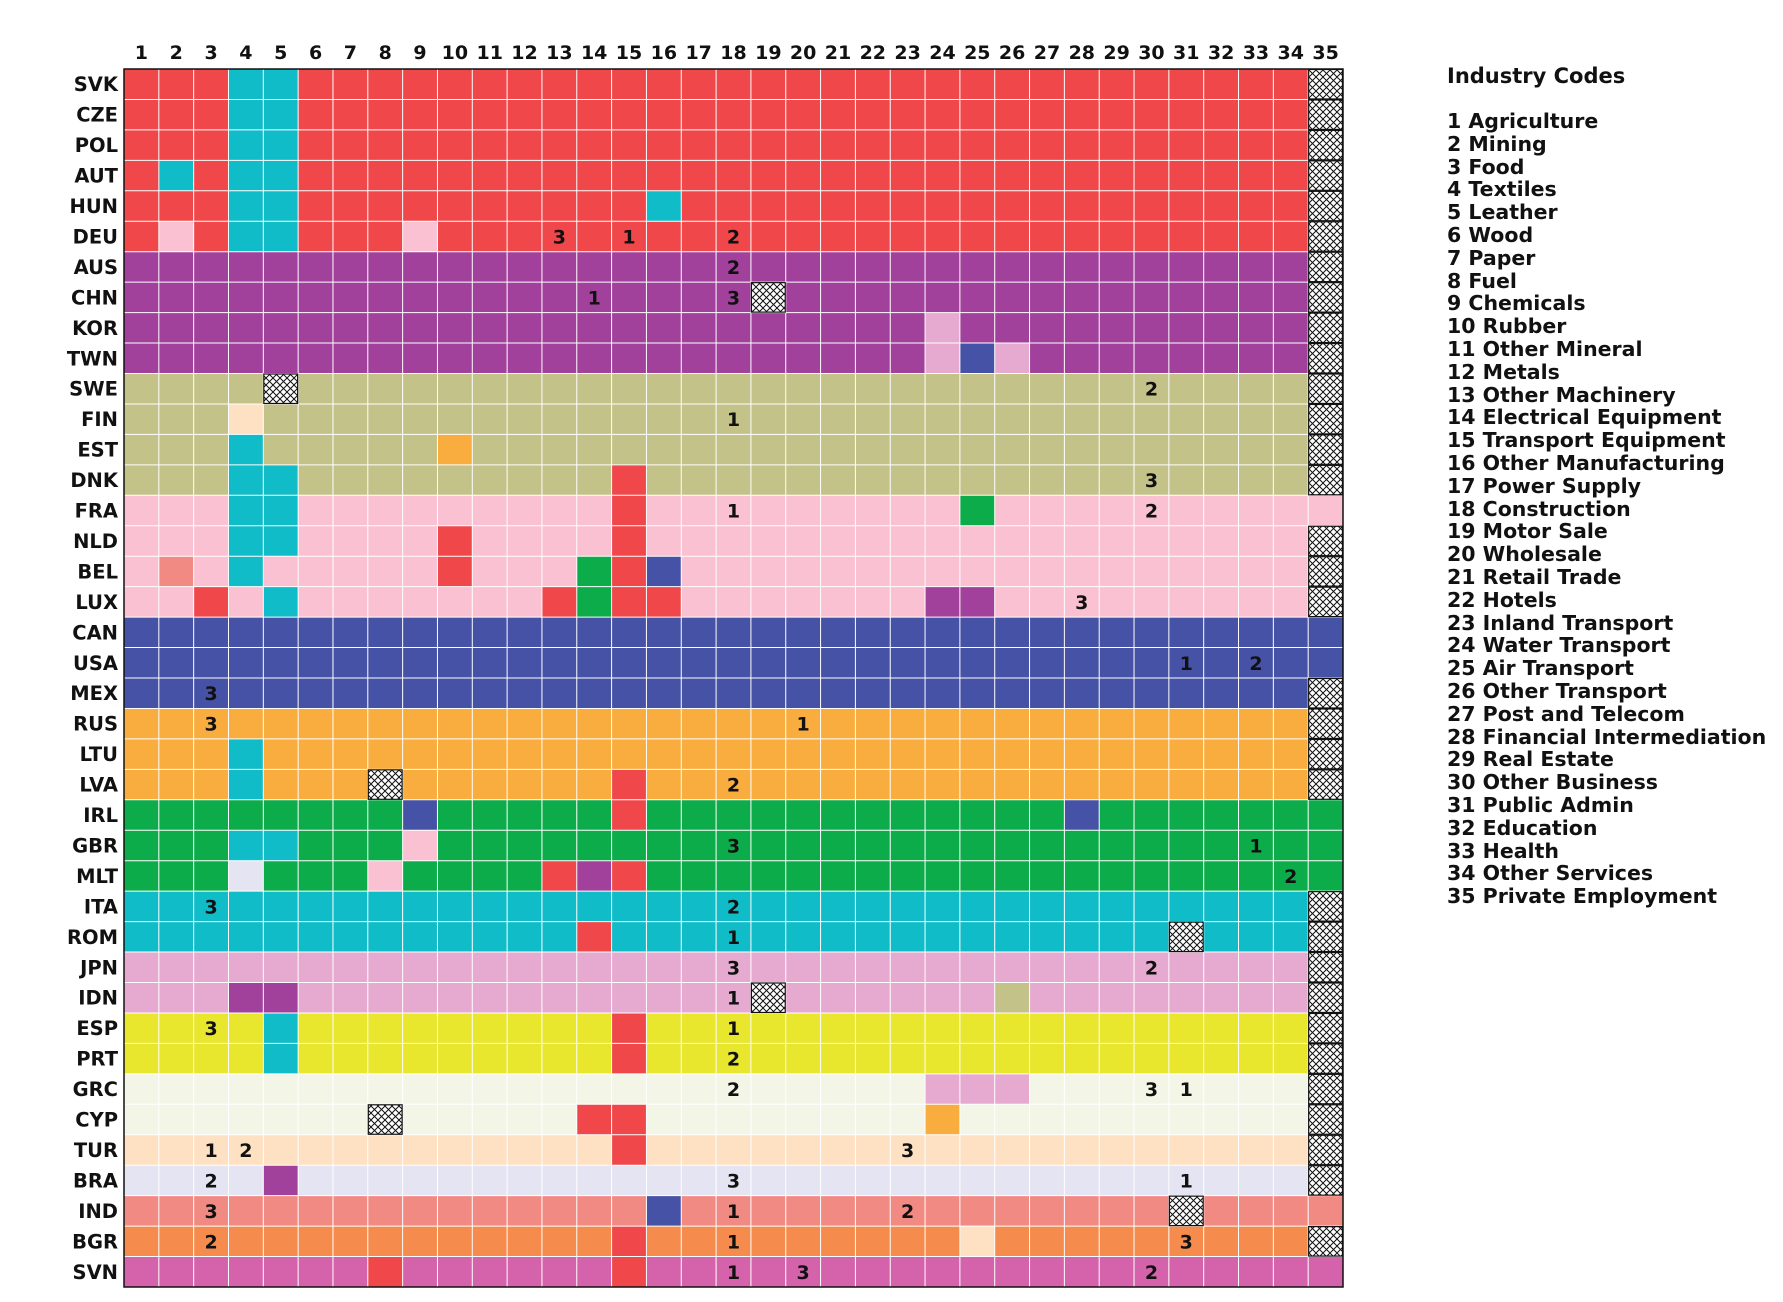 The height and width of the screenshot is (1302, 1783). Describe the element at coordinates (280, 53) in the screenshot. I see `x-tick-label: 5` at that location.